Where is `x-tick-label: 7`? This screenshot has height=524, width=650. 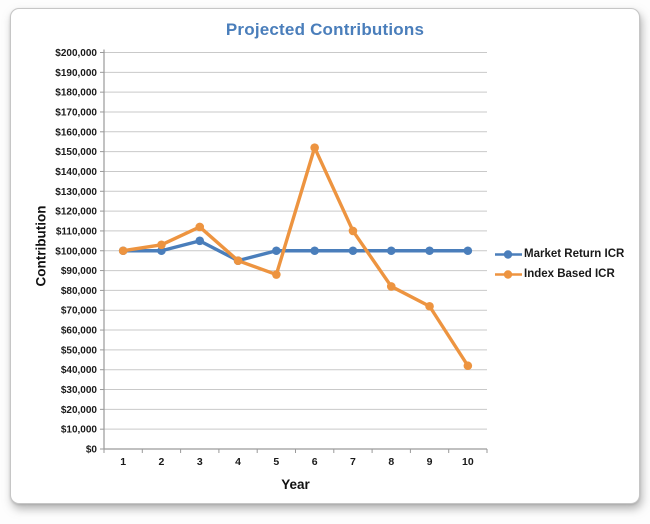
x-tick-label: 7 is located at coordinates (353, 462).